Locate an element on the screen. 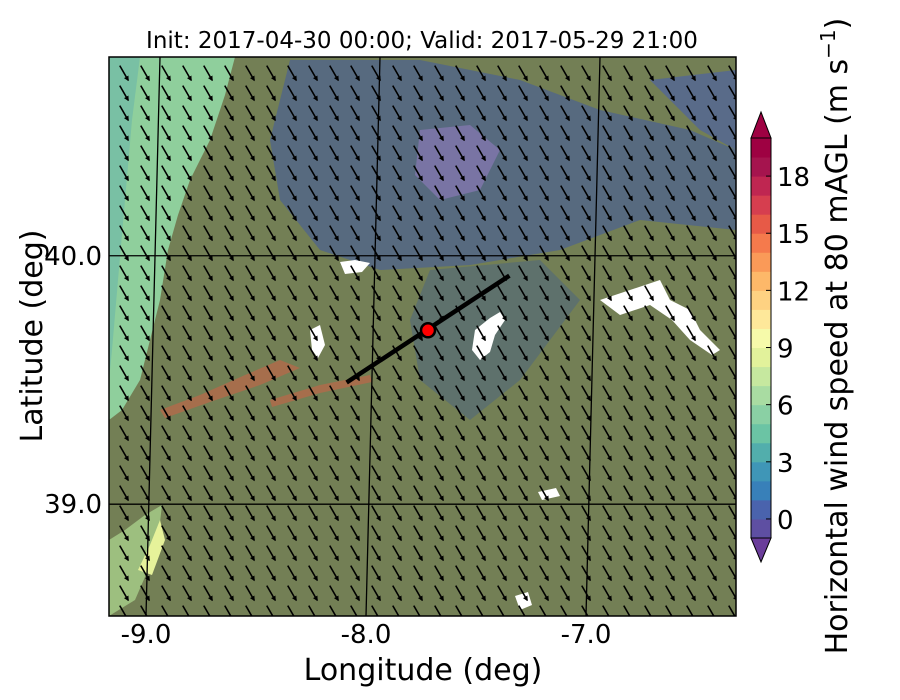  y-tick-label-0: 40.0 is located at coordinates (73, 257).